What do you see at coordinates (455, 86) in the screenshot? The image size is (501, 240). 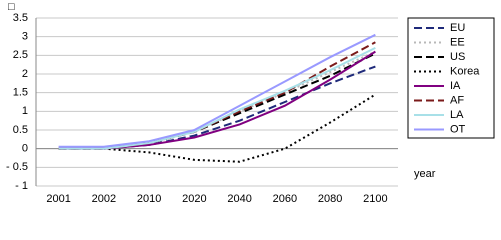 I see `legend-label: IA` at bounding box center [455, 86].